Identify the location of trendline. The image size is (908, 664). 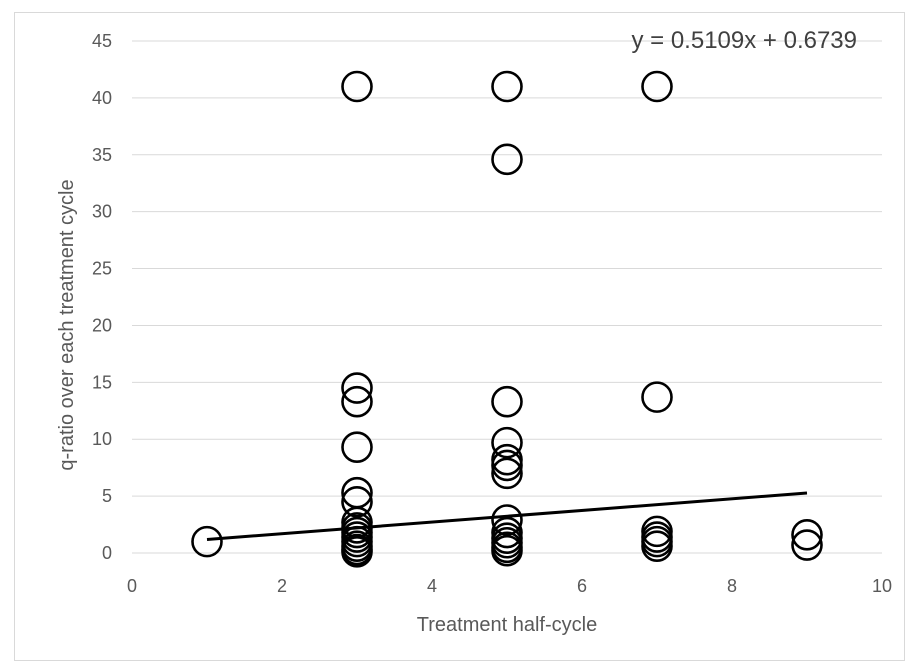
(507, 516).